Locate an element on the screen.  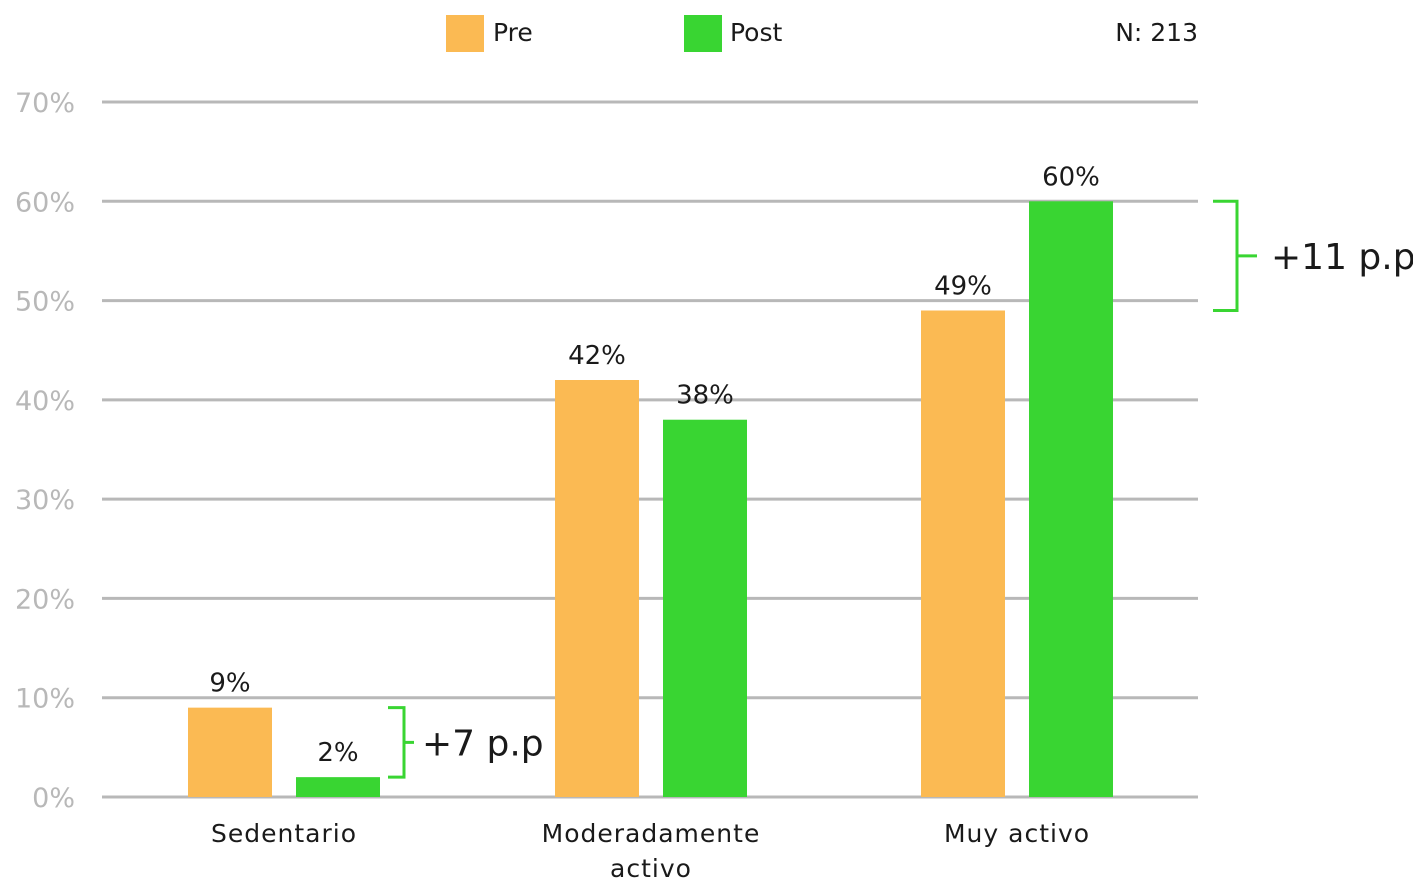
data-label: 42% is located at coordinates (597, 356).